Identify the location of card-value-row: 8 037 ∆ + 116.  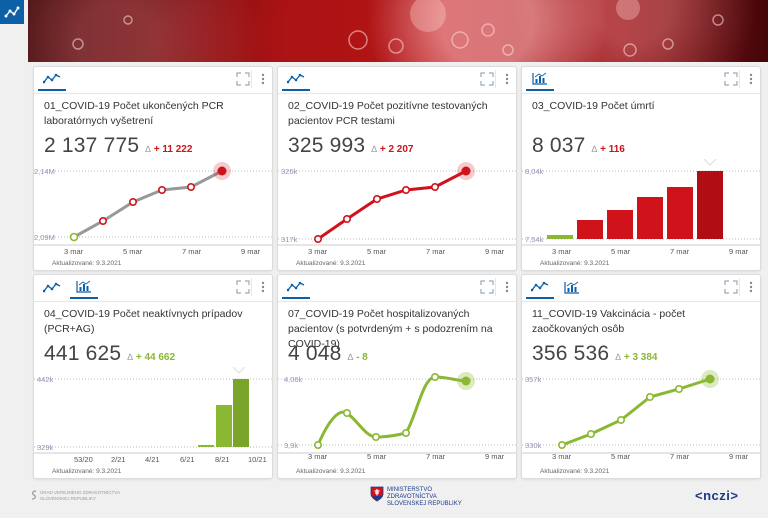
(578, 146).